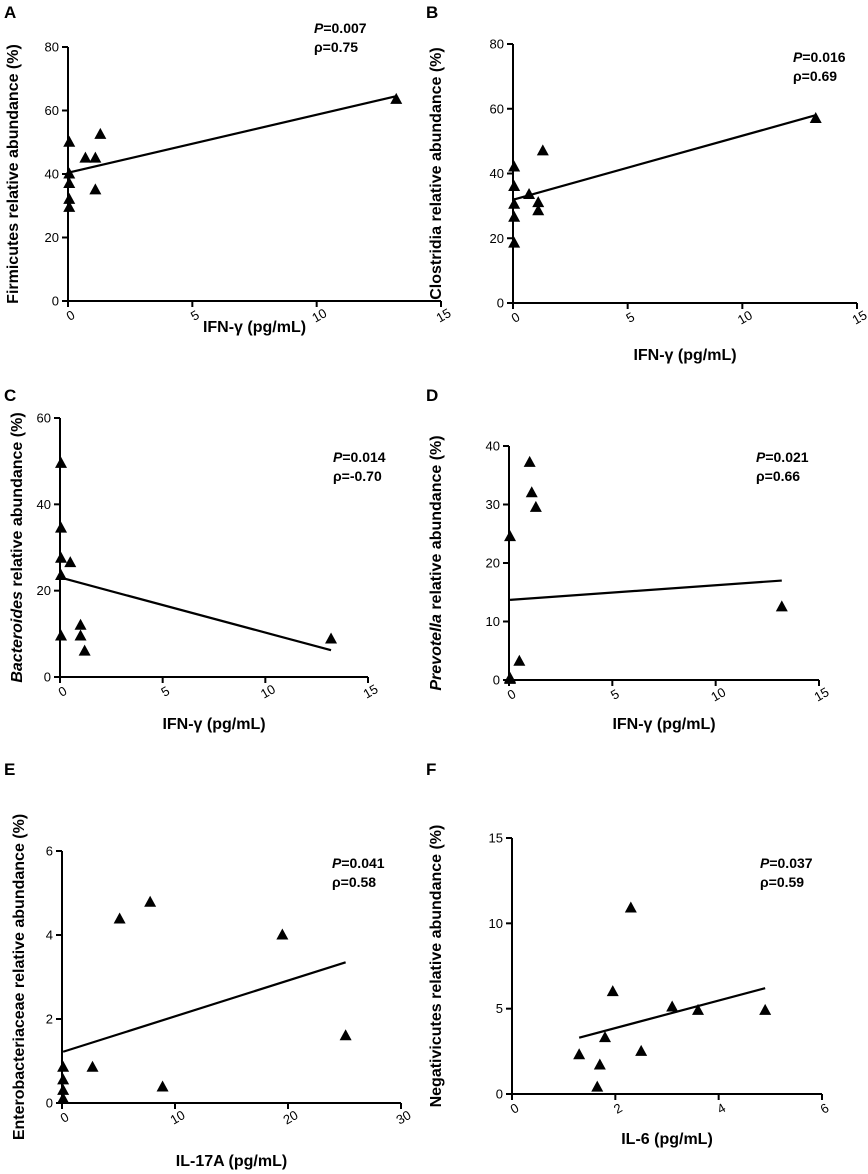 The width and height of the screenshot is (868, 1174). Describe the element at coordinates (358, 863) in the screenshot. I see `panel-e-p-value: P=0.041` at that location.